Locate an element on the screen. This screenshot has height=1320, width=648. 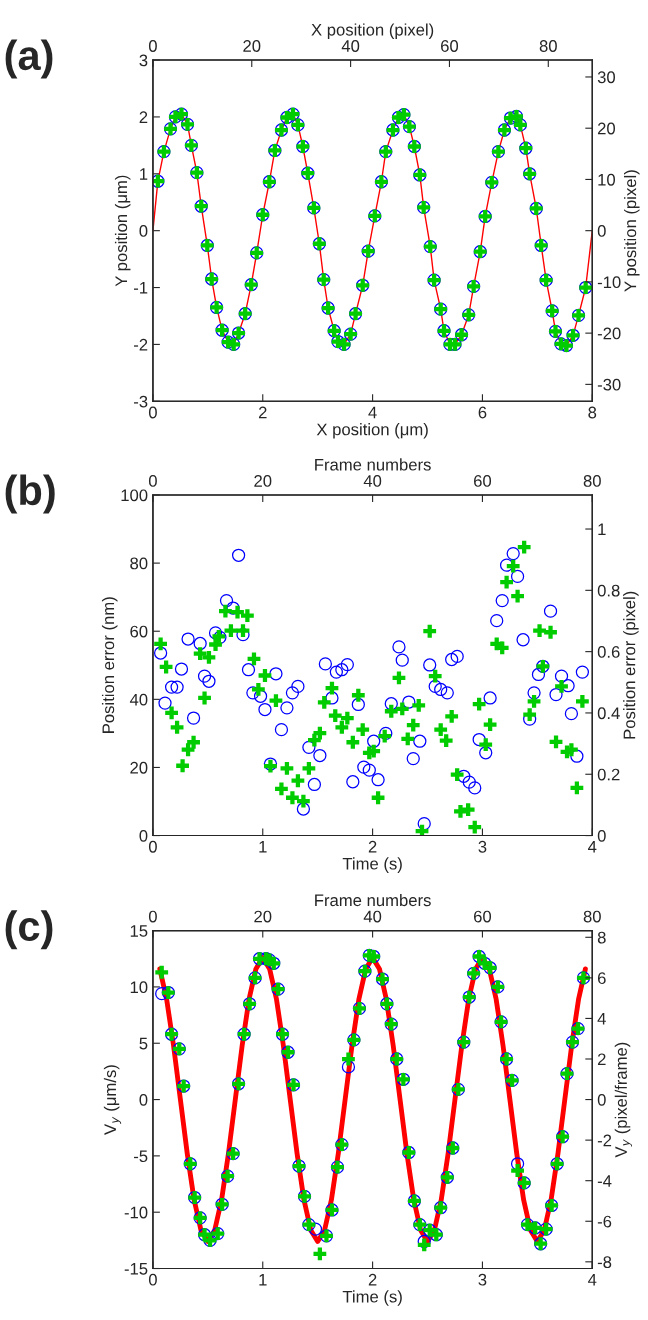
y-tick-label: 5 is located at coordinates (143, 1043).